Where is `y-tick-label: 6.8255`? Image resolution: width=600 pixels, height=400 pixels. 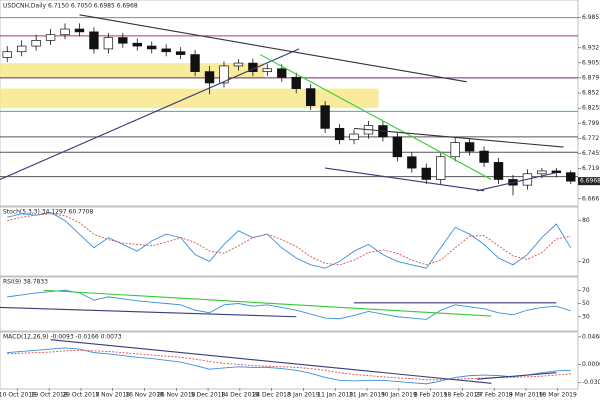
y-tick-label: 6.8255 is located at coordinates (591, 108).